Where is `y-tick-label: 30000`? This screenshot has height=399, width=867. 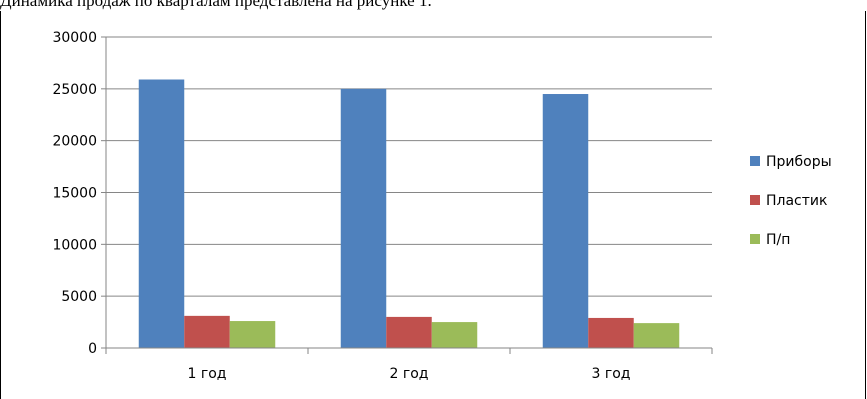 y-tick-label: 30000 is located at coordinates (74, 38).